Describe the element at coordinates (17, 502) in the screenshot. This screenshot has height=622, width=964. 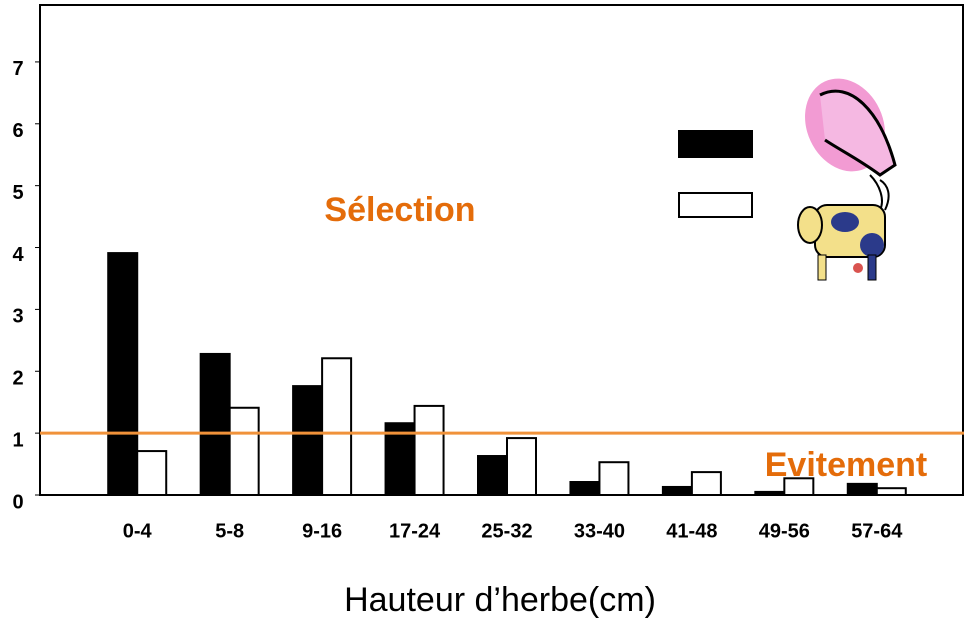
I see `y-tick-label: 0` at that location.